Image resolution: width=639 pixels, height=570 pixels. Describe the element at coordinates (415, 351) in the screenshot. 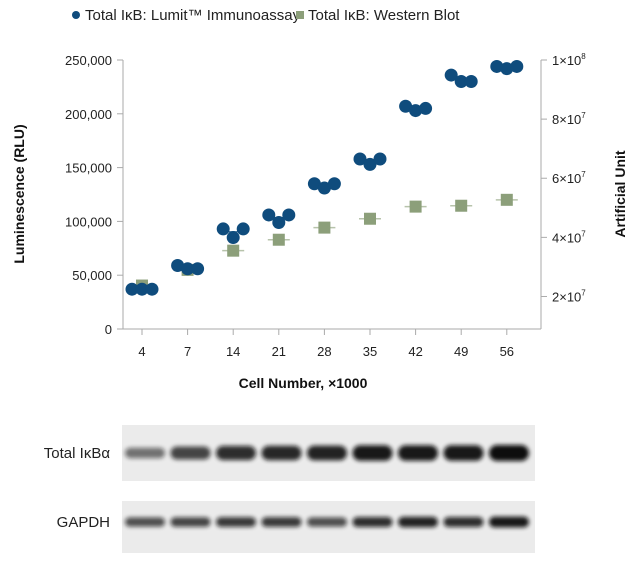

I see `x-tick-label: 42` at that location.